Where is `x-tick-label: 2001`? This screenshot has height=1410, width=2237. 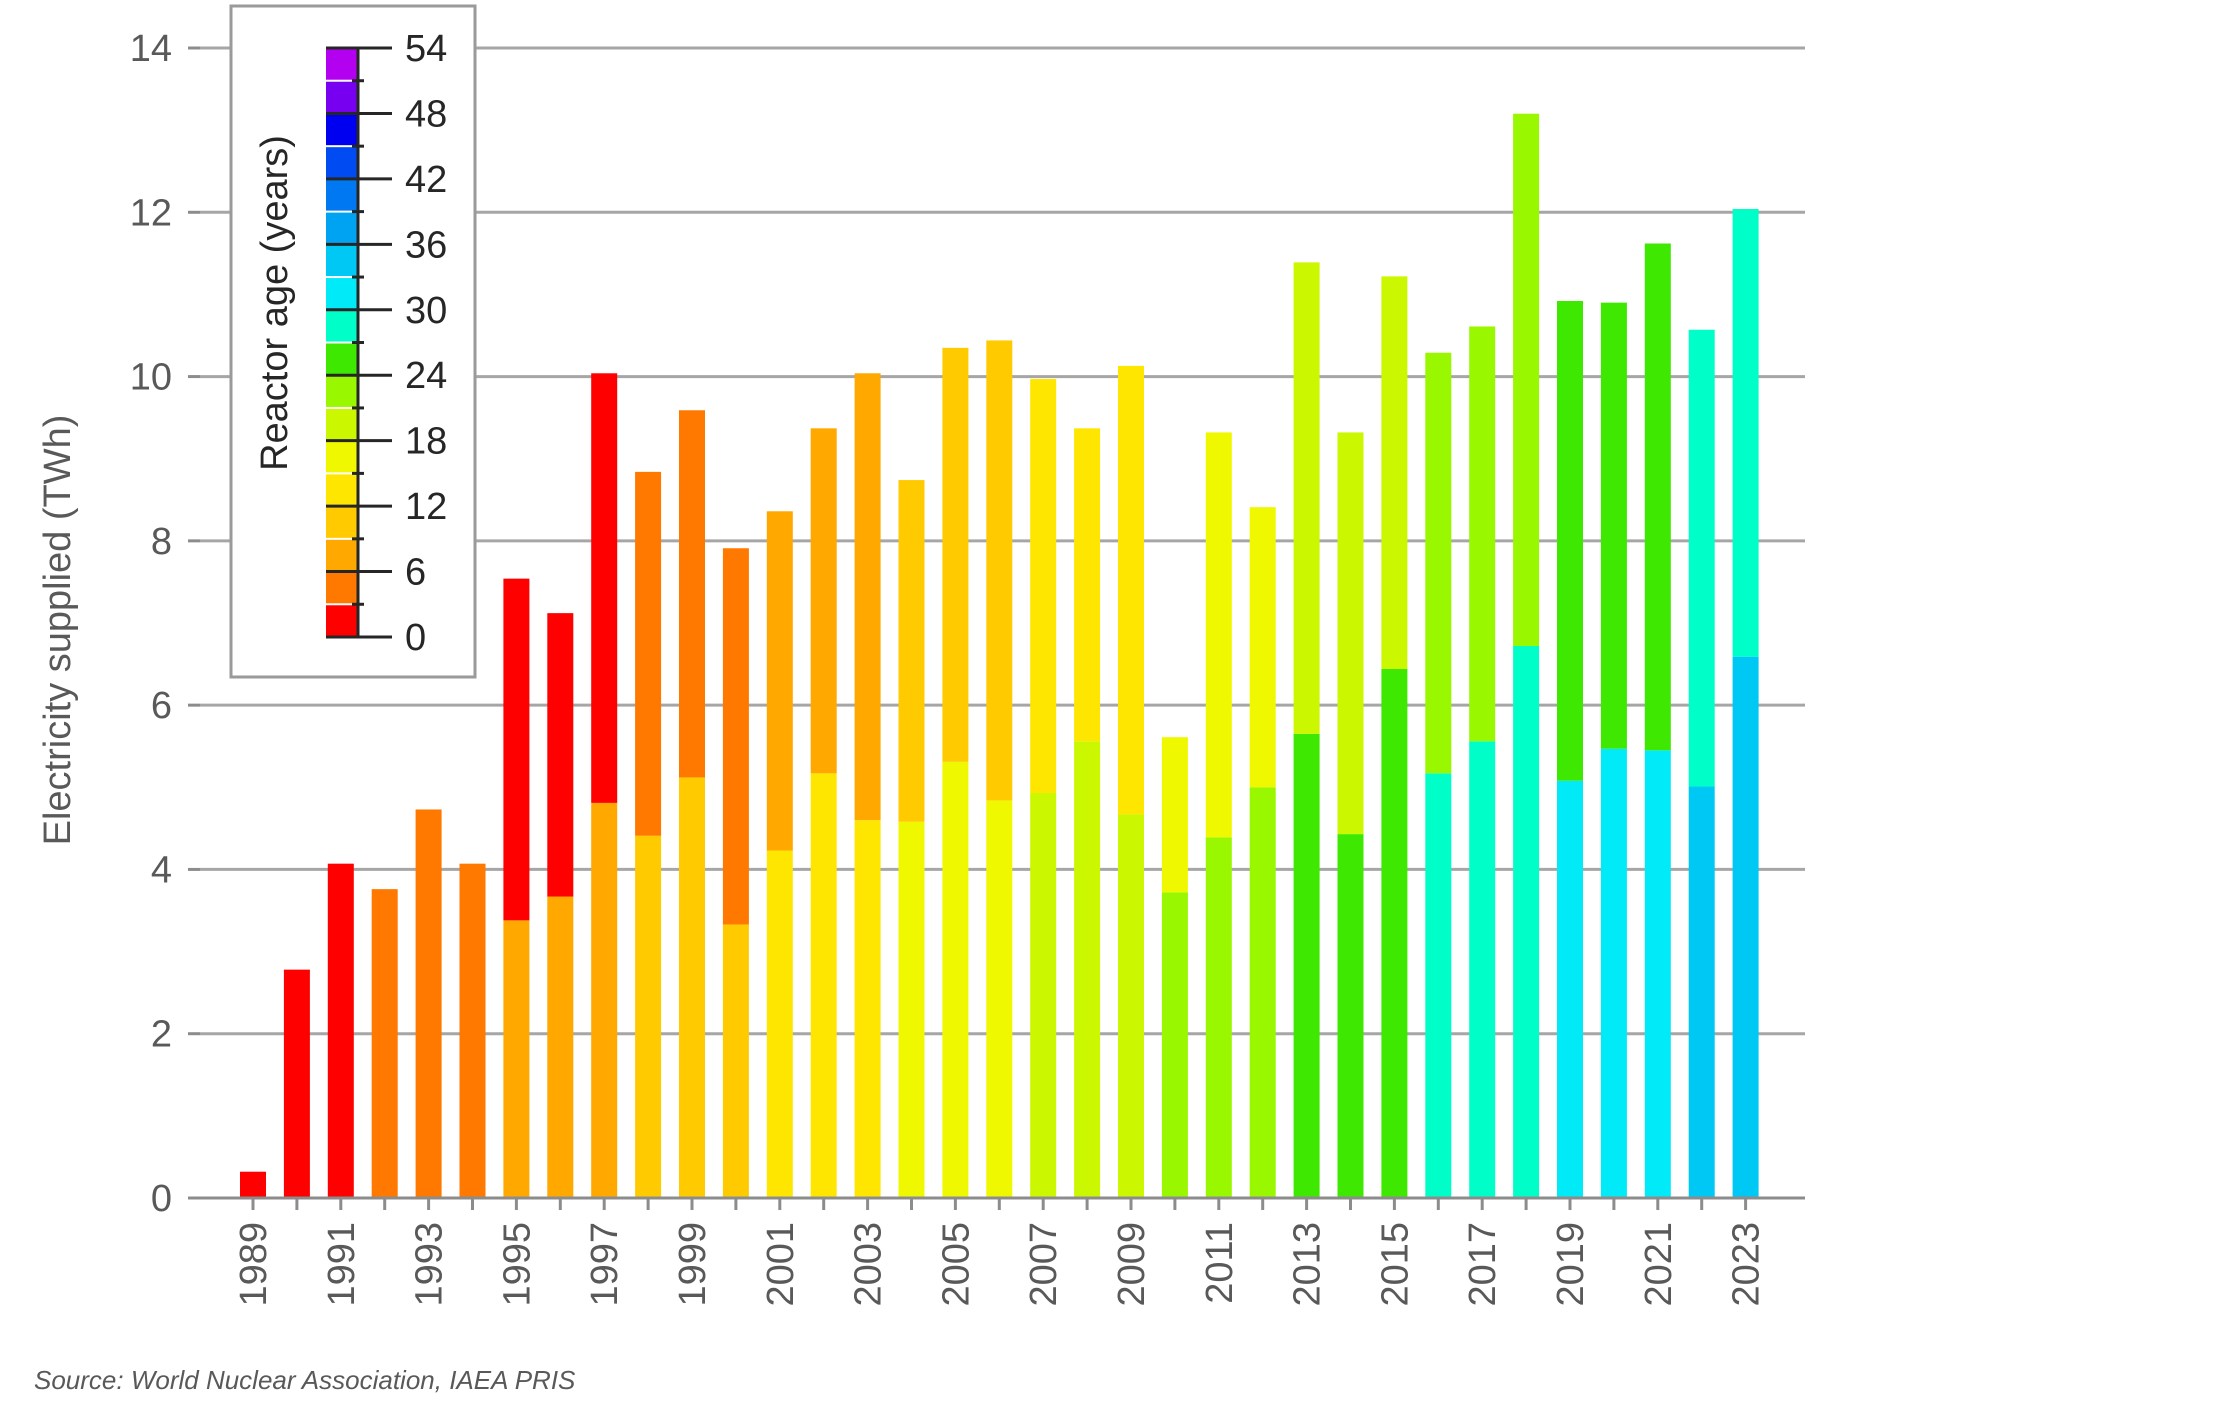 x-tick-label: 2001 is located at coordinates (781, 1264).